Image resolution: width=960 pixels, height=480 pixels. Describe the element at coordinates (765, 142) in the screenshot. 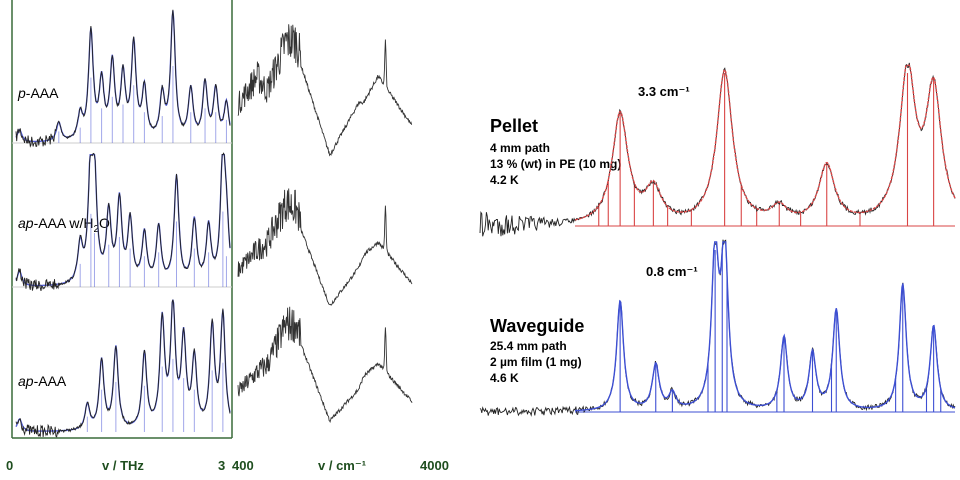

I see `fit-curve-pellet` at that location.